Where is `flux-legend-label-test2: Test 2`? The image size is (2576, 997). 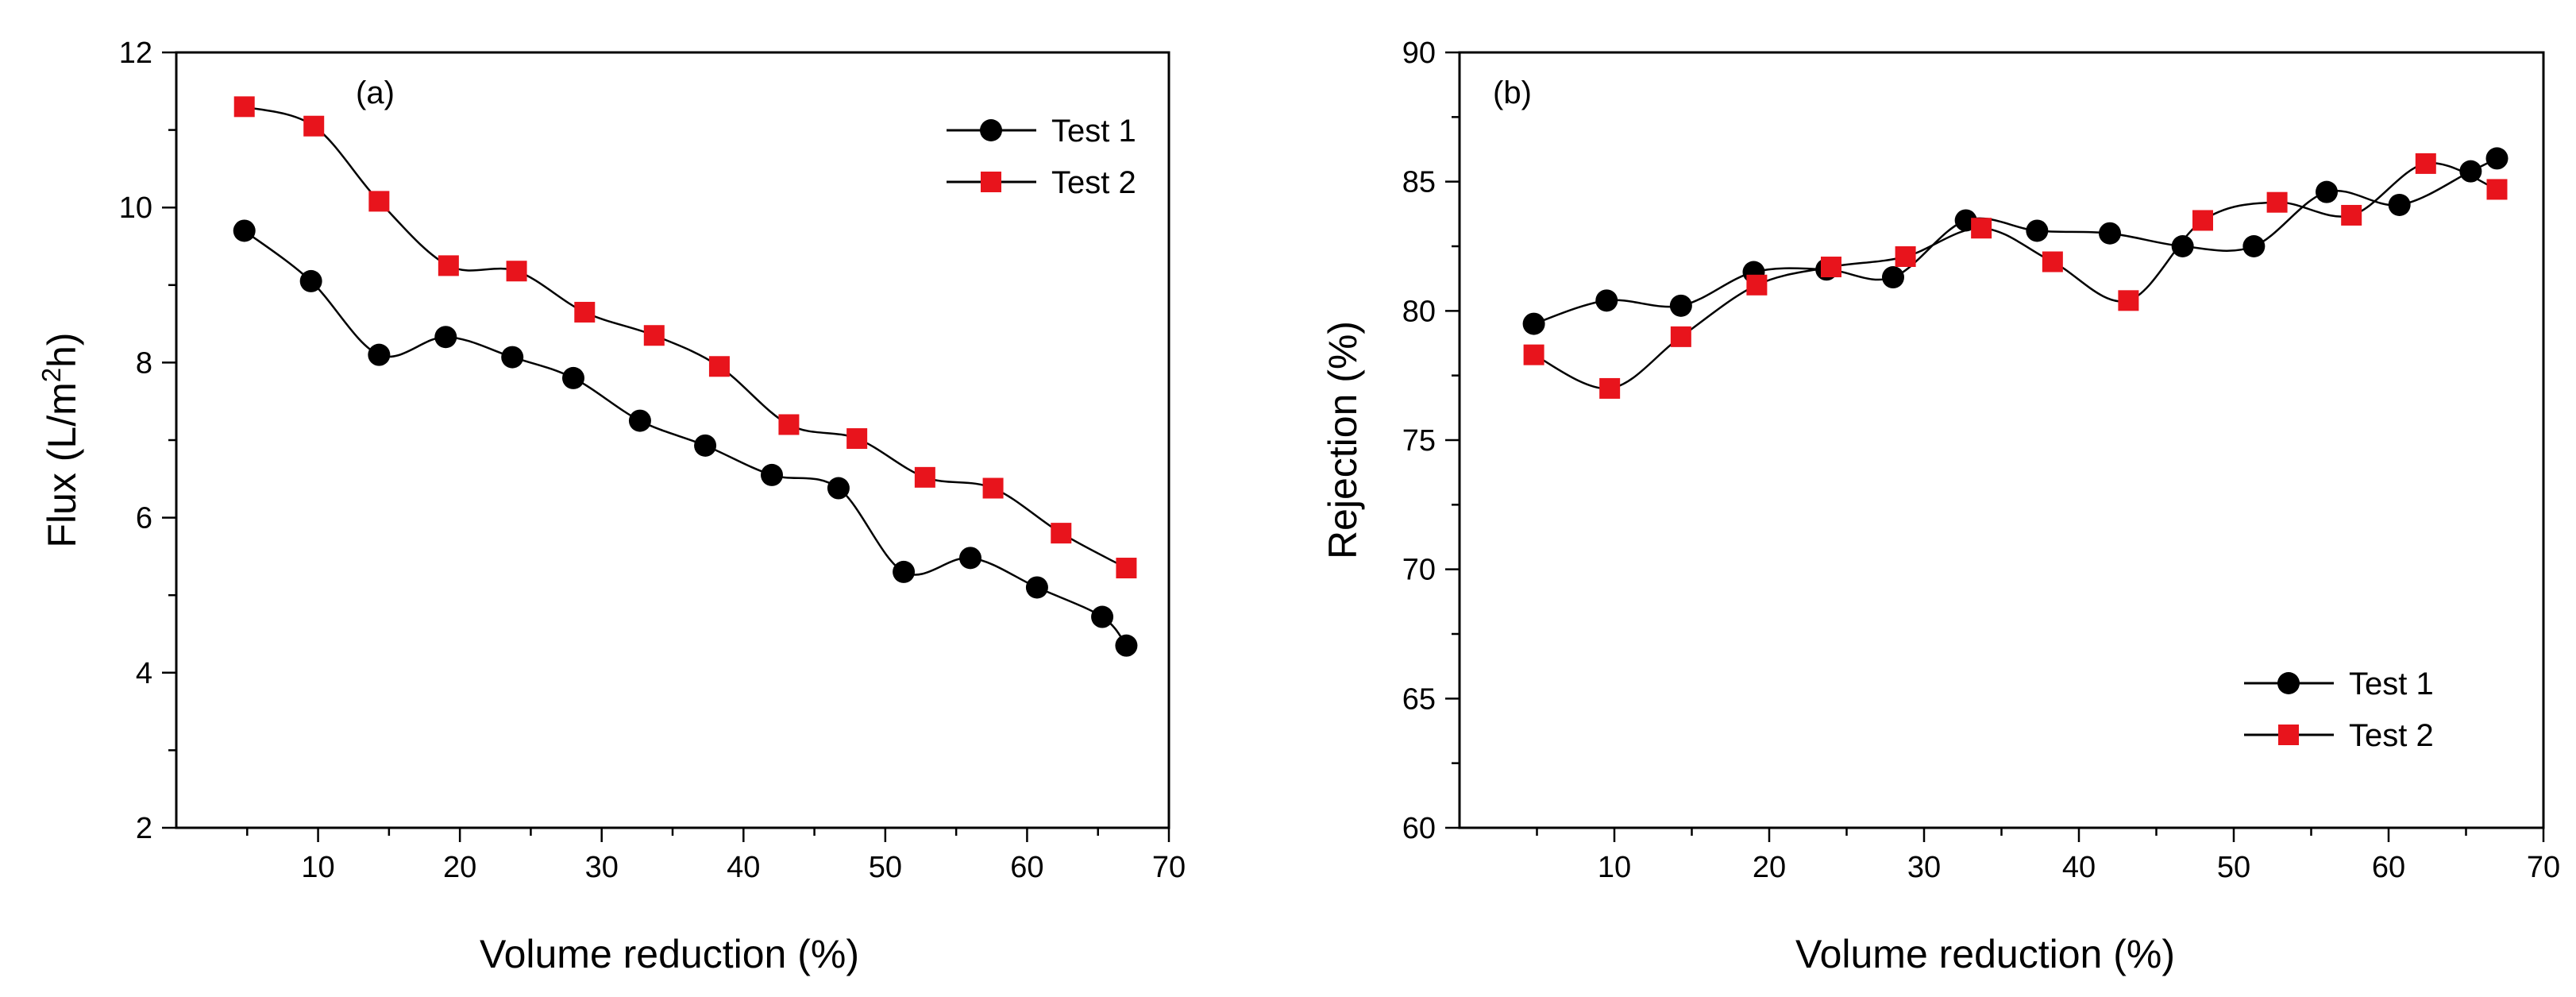
flux-legend-label-test2: Test 2 is located at coordinates (1093, 182).